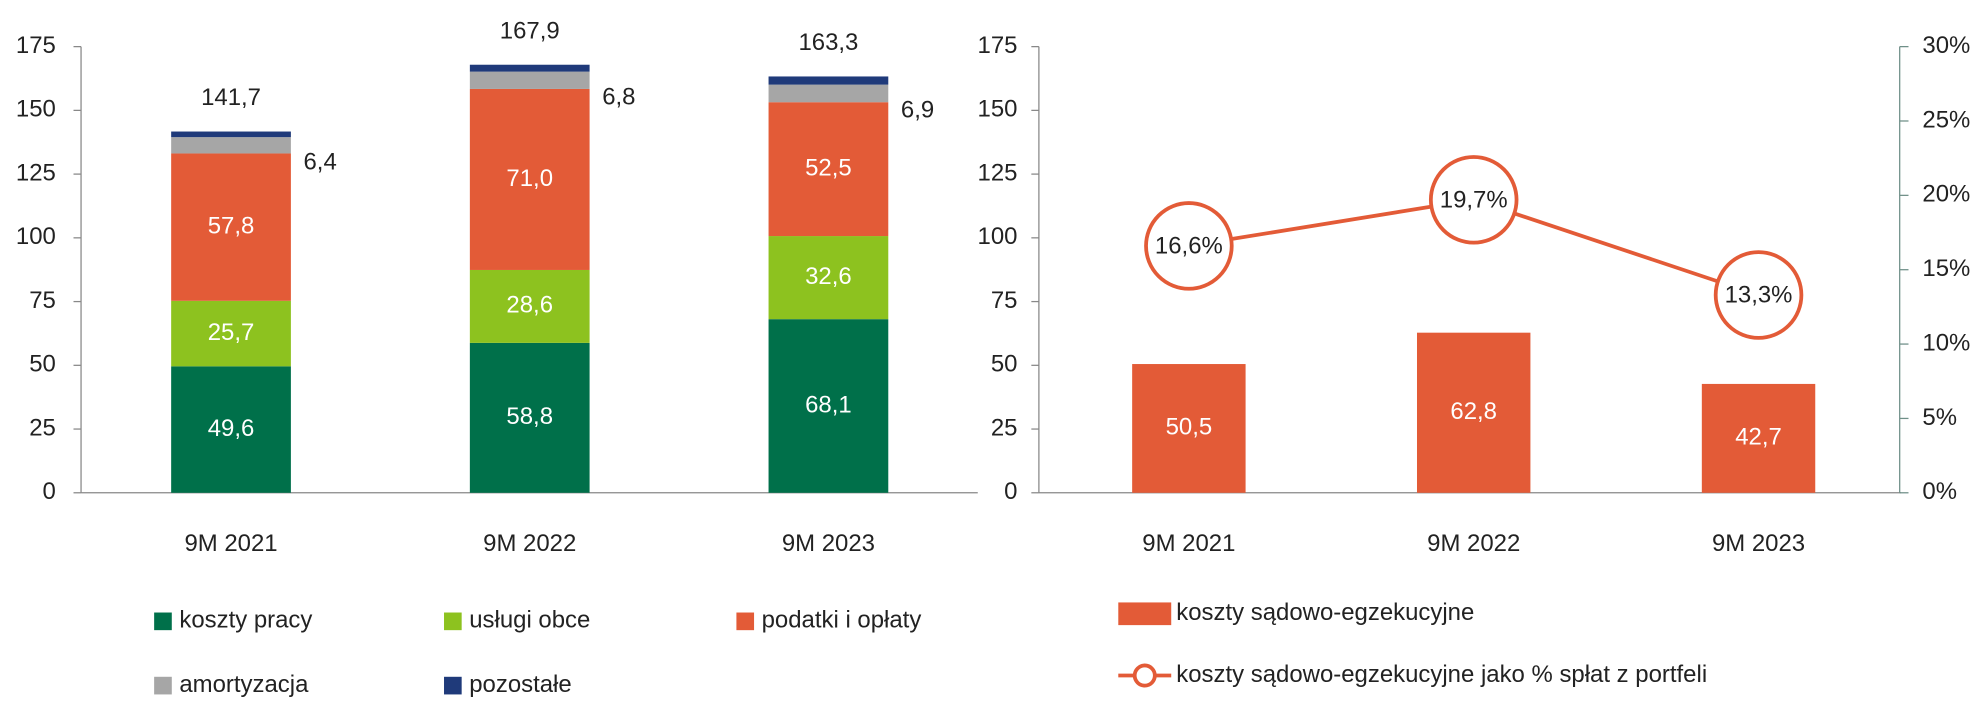 The width and height of the screenshot is (1982, 702). I want to click on legend-label: podatki i opłaty, so click(842, 620).